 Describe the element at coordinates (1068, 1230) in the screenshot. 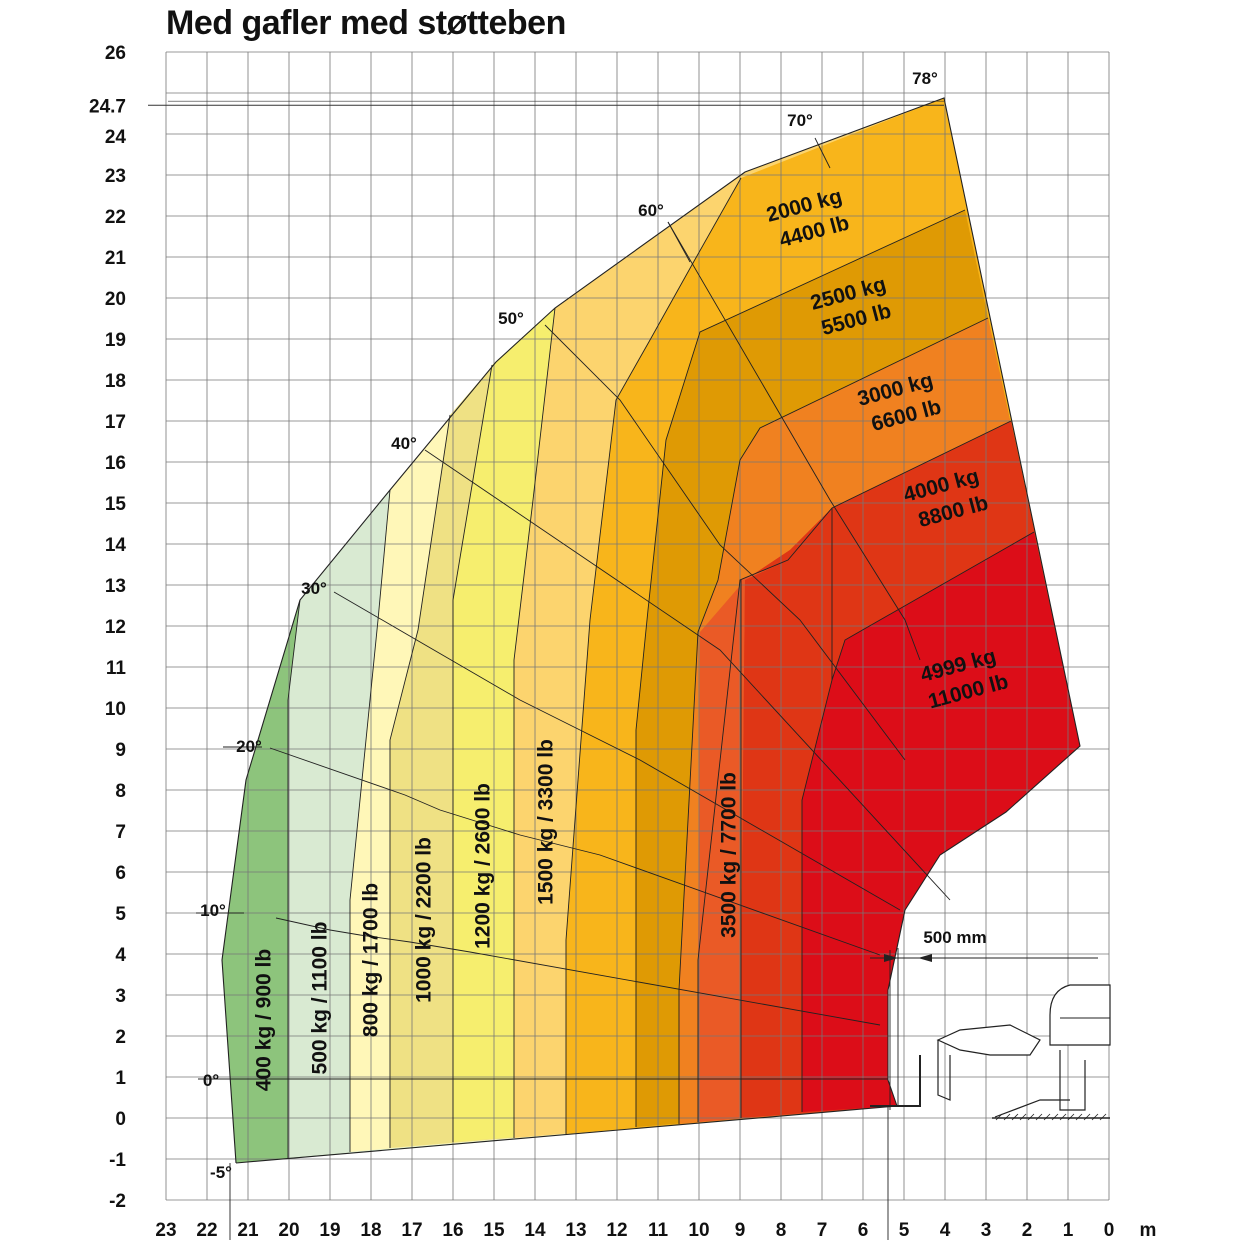

I see `x-tick-label: 1` at that location.